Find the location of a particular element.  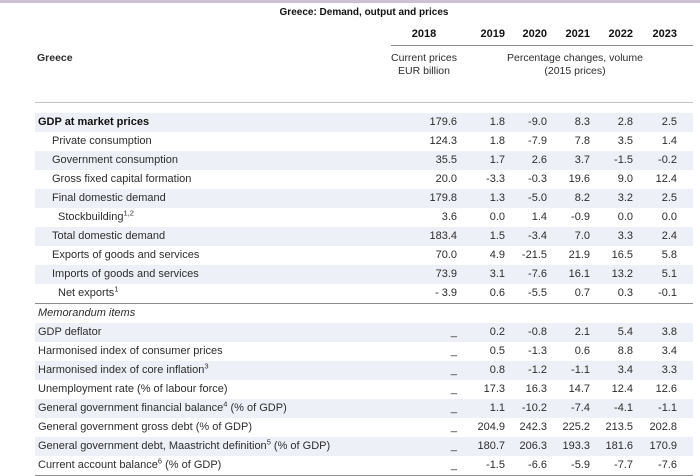

cell-value: 206.3 is located at coordinates (526, 446).